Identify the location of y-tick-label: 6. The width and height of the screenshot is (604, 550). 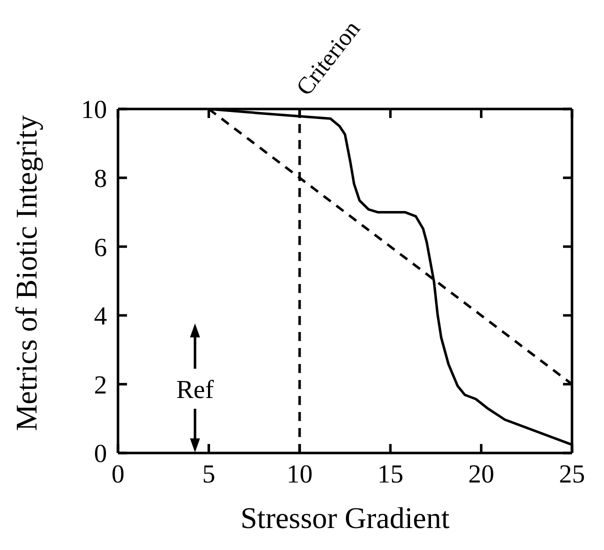
(100, 247).